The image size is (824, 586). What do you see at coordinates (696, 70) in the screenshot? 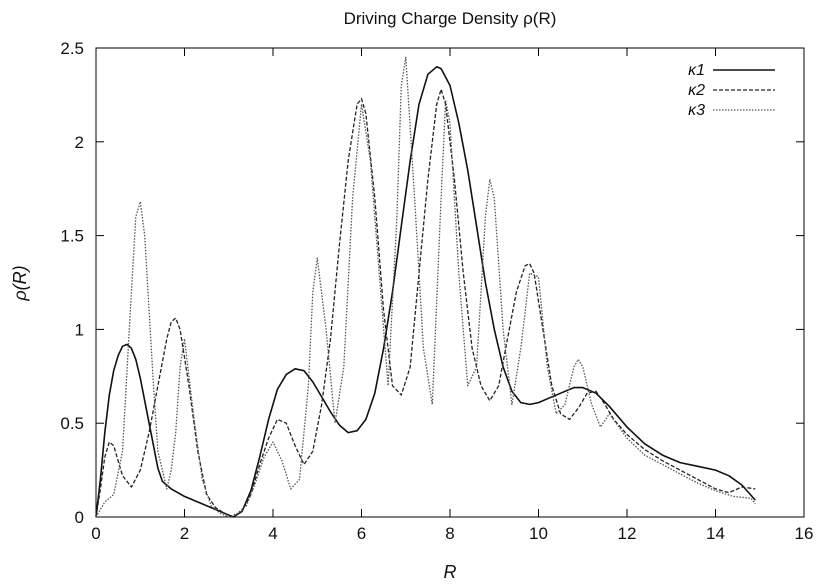
I see `legend-label-kappa1: κ1` at bounding box center [696, 70].